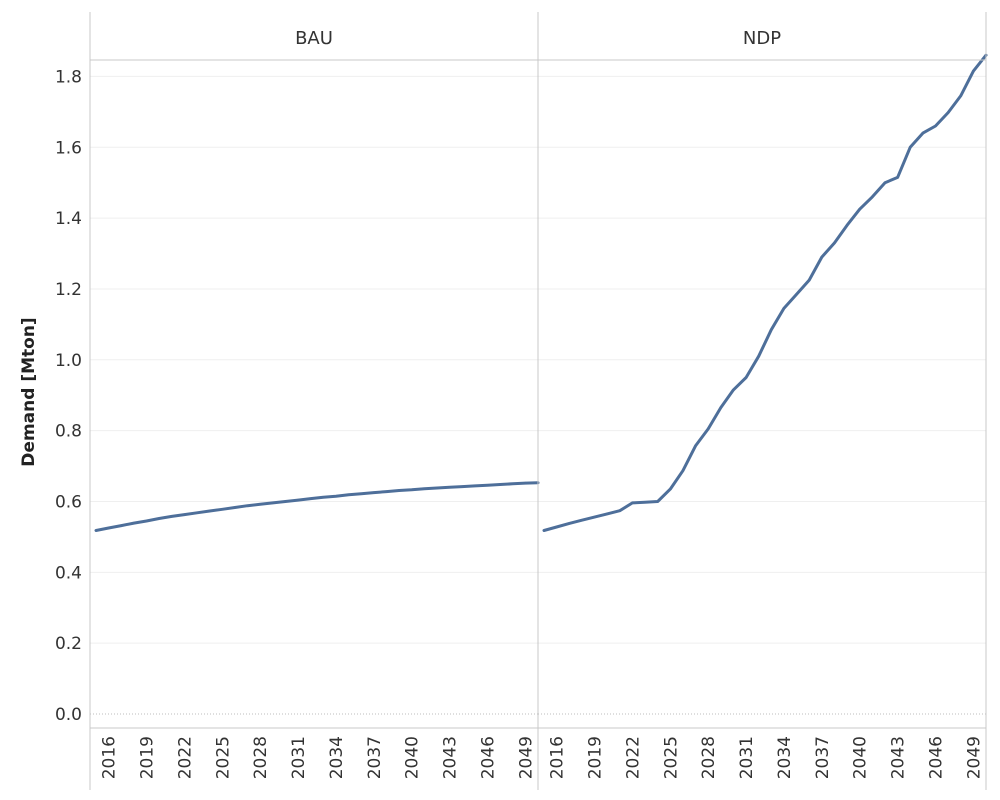 This screenshot has height=800, width=1000. I want to click on y-tick-label: 0.4, so click(68, 573).